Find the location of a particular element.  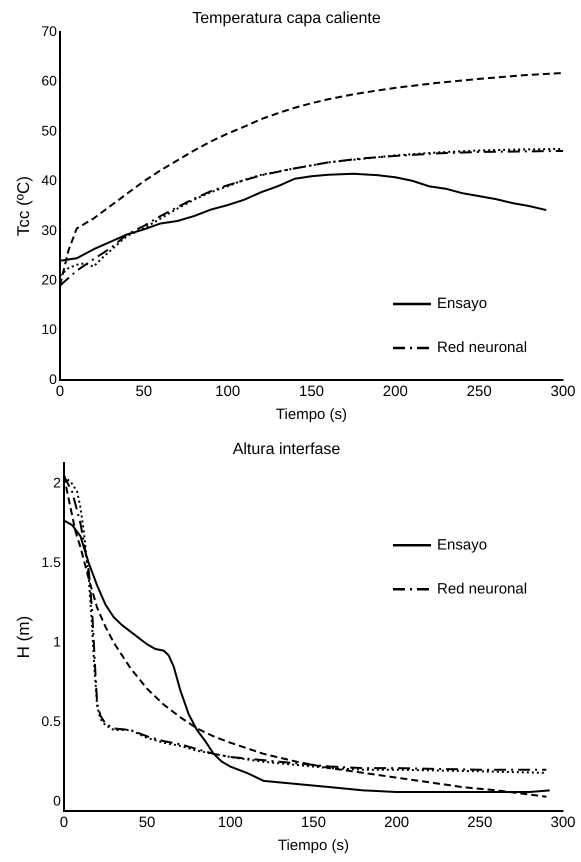

y-tick-label: 0.5 is located at coordinates (51, 720).